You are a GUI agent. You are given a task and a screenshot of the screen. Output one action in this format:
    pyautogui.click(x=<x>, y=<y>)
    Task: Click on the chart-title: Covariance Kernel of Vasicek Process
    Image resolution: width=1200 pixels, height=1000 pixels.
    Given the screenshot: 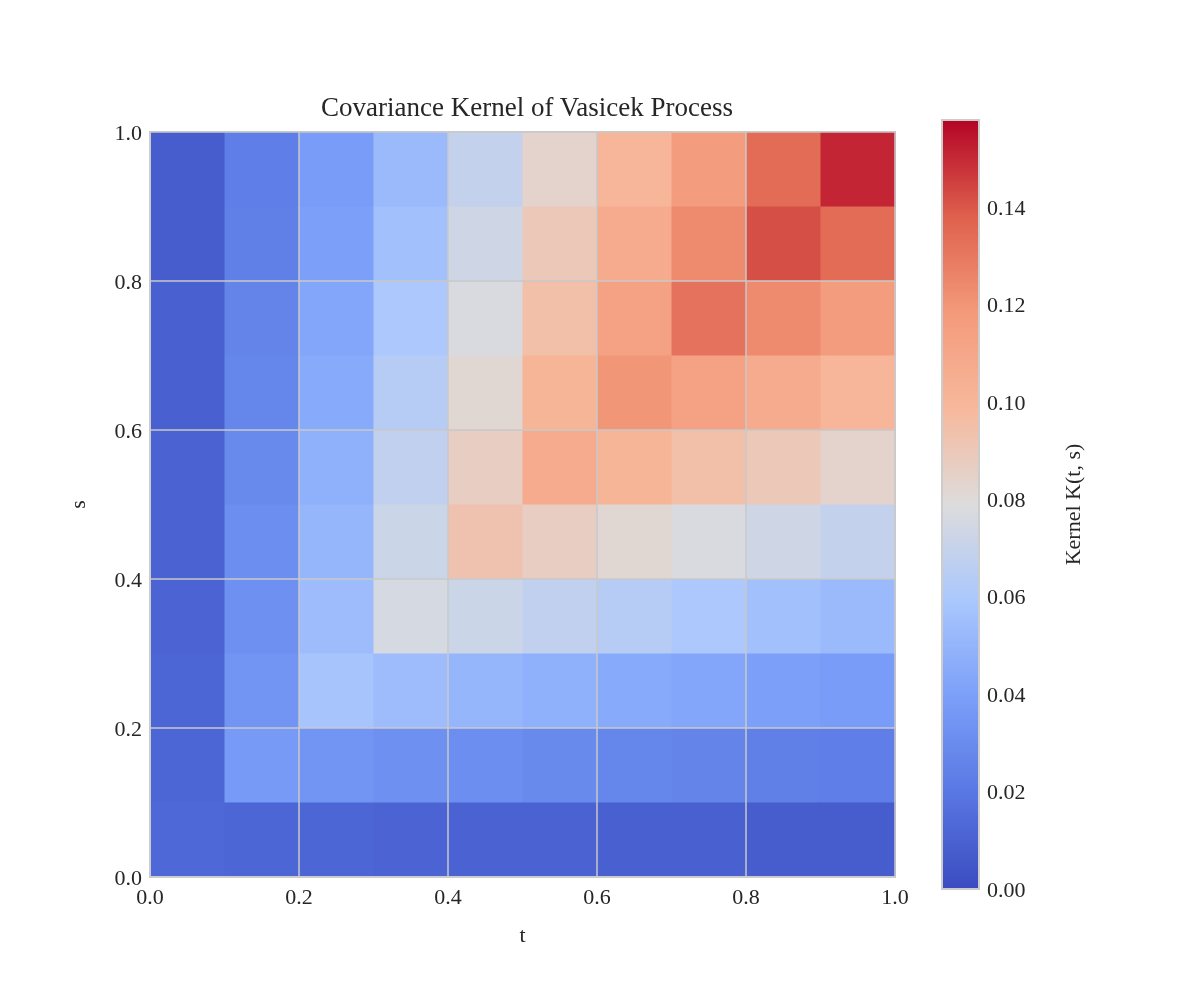 What is the action you would take?
    pyautogui.click(x=527, y=106)
    